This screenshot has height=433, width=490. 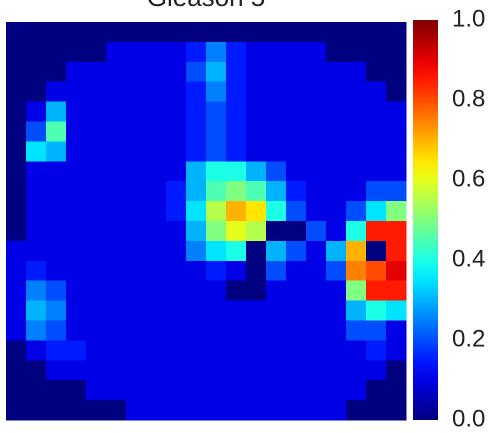 I want to click on colorbar-tick-label: 0.6, so click(x=468, y=178).